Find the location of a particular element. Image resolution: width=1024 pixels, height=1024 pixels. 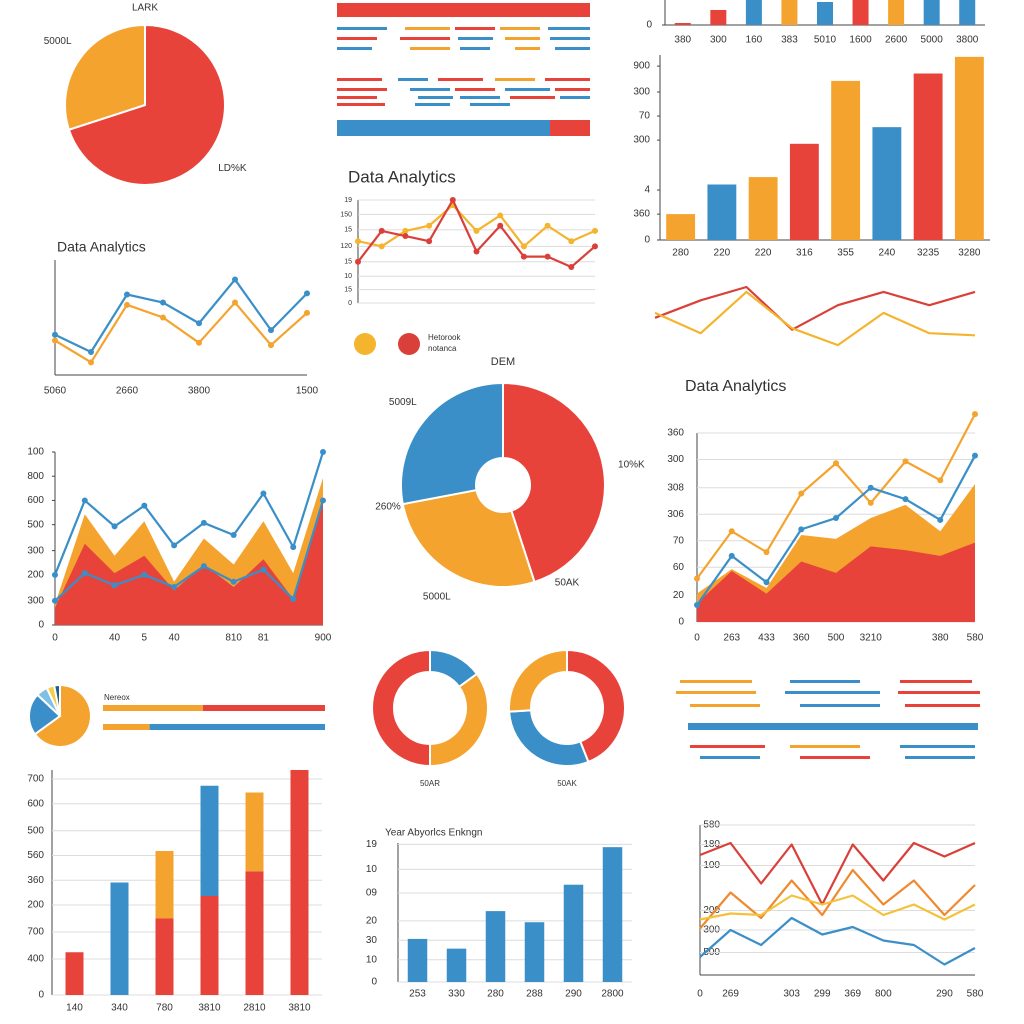

slice-label: 5009L is located at coordinates (403, 402).